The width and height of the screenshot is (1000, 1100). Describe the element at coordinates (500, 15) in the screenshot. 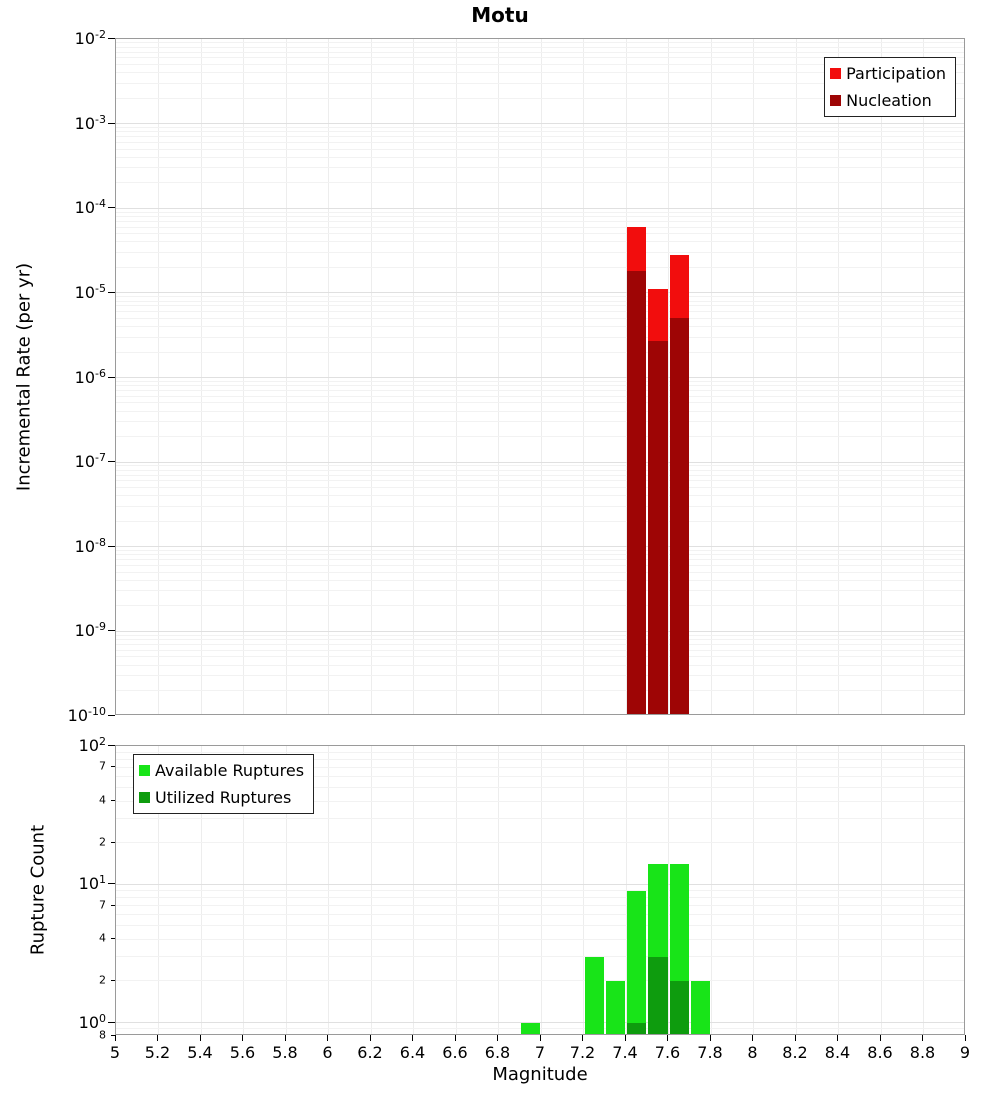

I see `chart-title: Motu` at that location.